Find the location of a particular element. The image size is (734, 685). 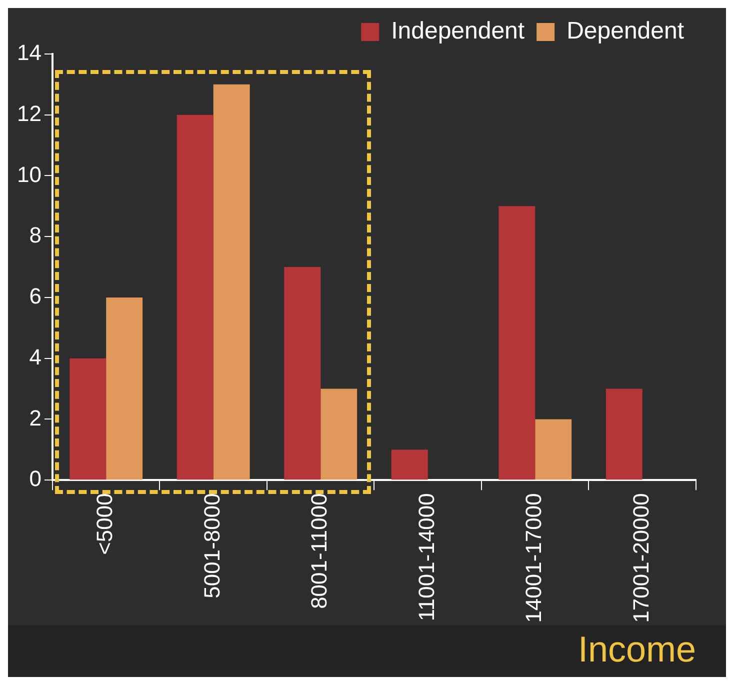

legend-label: Independent is located at coordinates (458, 31).